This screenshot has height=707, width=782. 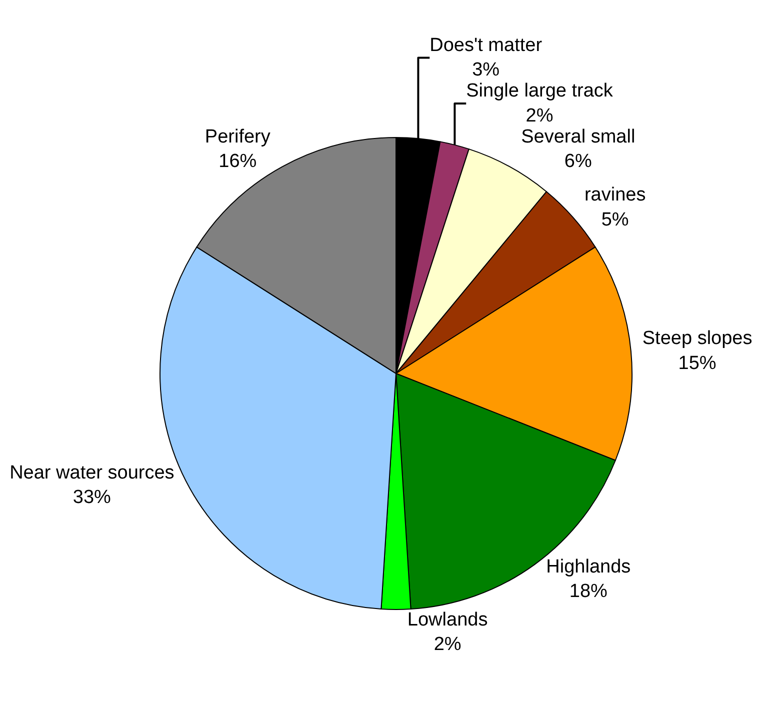 What do you see at coordinates (486, 45) in the screenshot?
I see `slice-label: Does't matter` at bounding box center [486, 45].